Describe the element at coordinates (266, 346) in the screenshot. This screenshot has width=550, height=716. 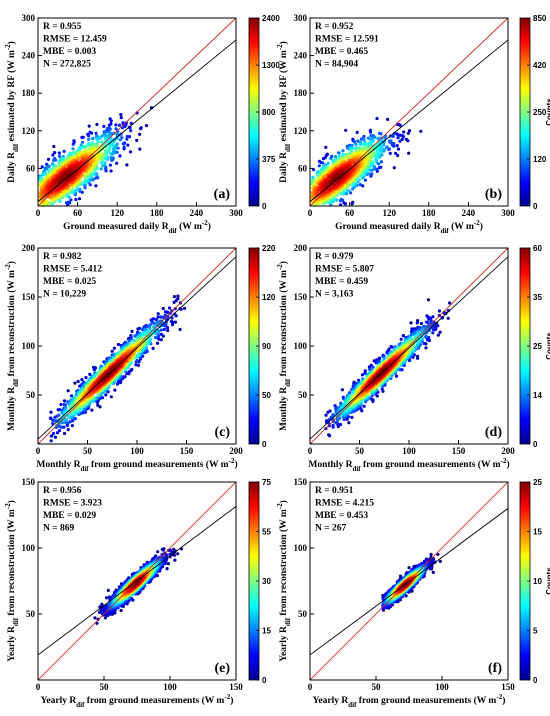
I see `colorbar-tick-label: 90` at that location.